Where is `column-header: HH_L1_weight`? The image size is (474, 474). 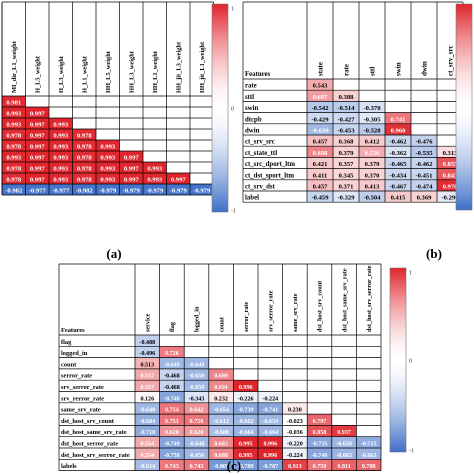 column-header: HH_L1_weight is located at coordinates (155, 71).